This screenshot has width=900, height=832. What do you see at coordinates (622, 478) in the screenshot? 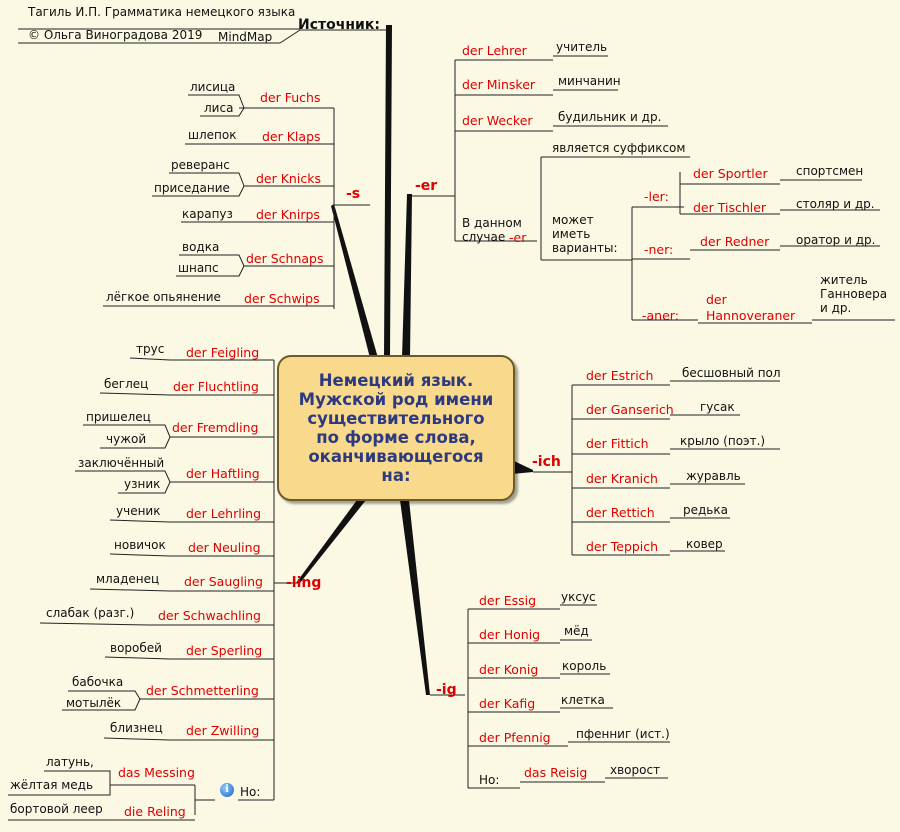
I see `word-kranich: der Kranich` at bounding box center [622, 478].